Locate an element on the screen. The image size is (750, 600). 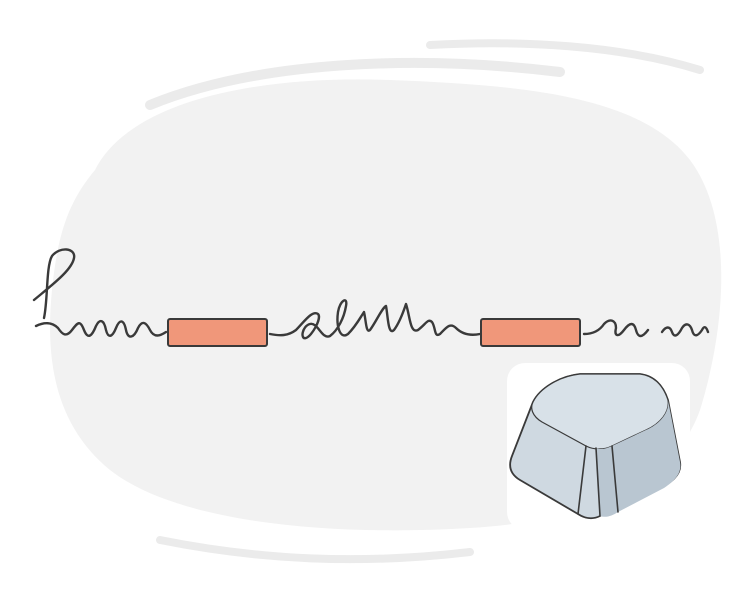
keycap-top is located at coordinates (600, 411).